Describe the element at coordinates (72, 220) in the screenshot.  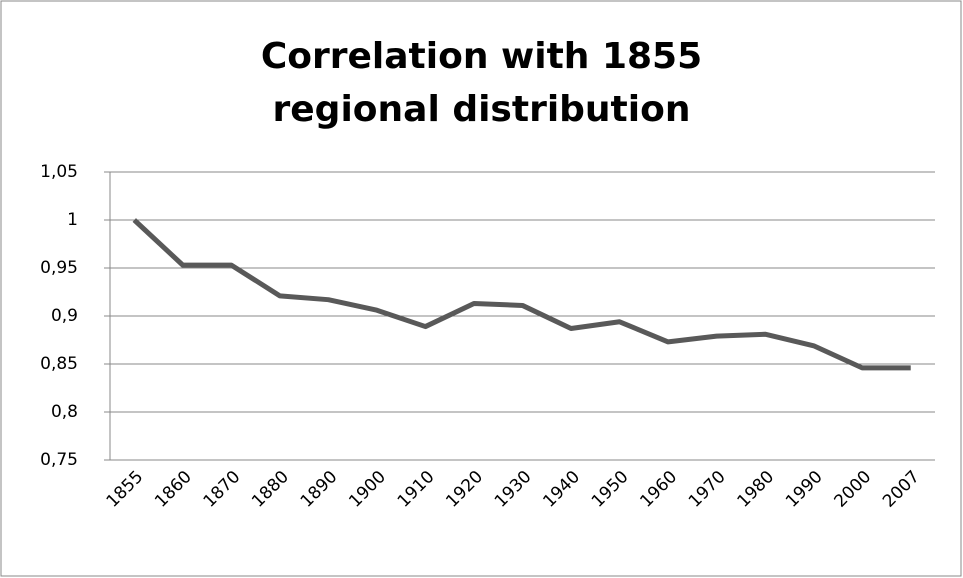
I see `y-tick-label: 1` at that location.